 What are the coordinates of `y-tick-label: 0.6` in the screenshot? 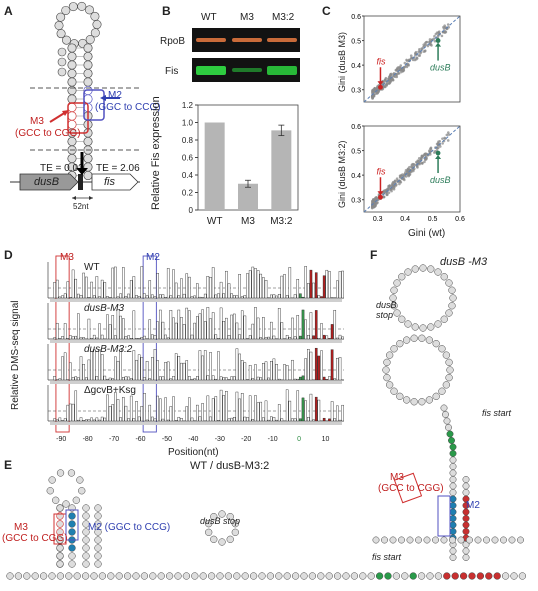 It's located at (188, 158).